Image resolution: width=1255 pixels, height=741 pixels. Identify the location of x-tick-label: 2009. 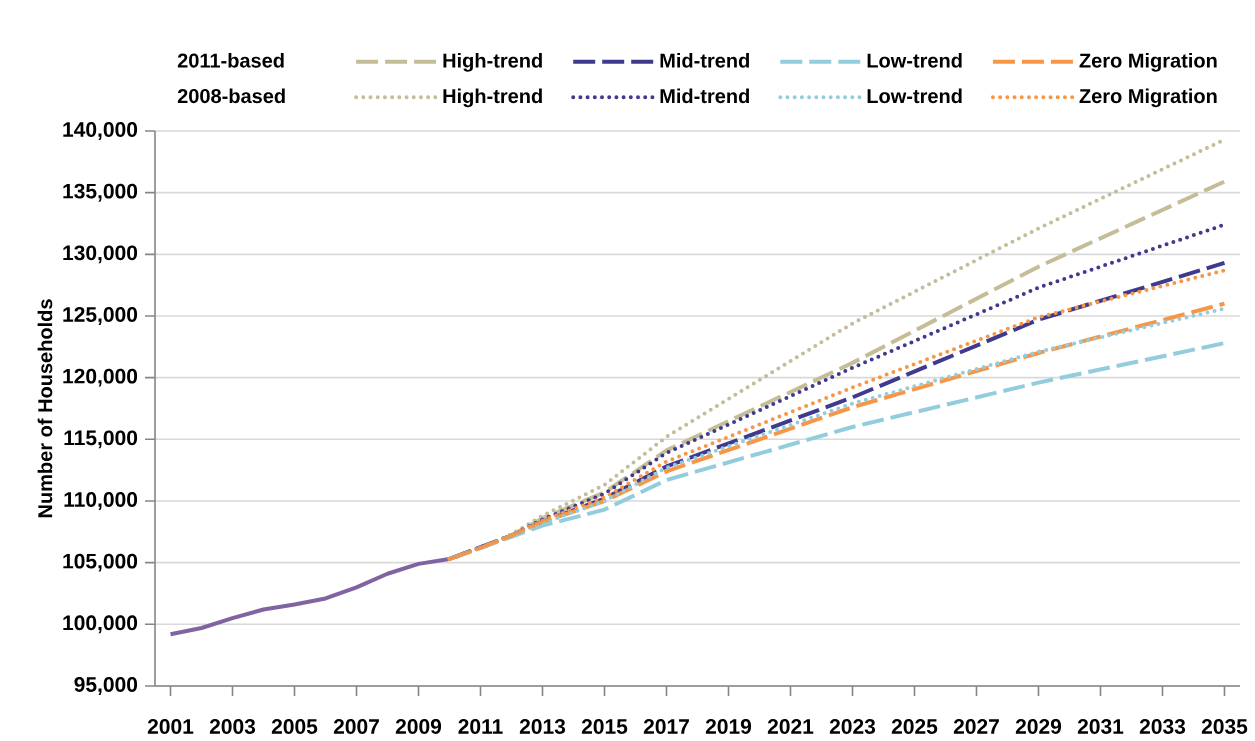
(418, 727).